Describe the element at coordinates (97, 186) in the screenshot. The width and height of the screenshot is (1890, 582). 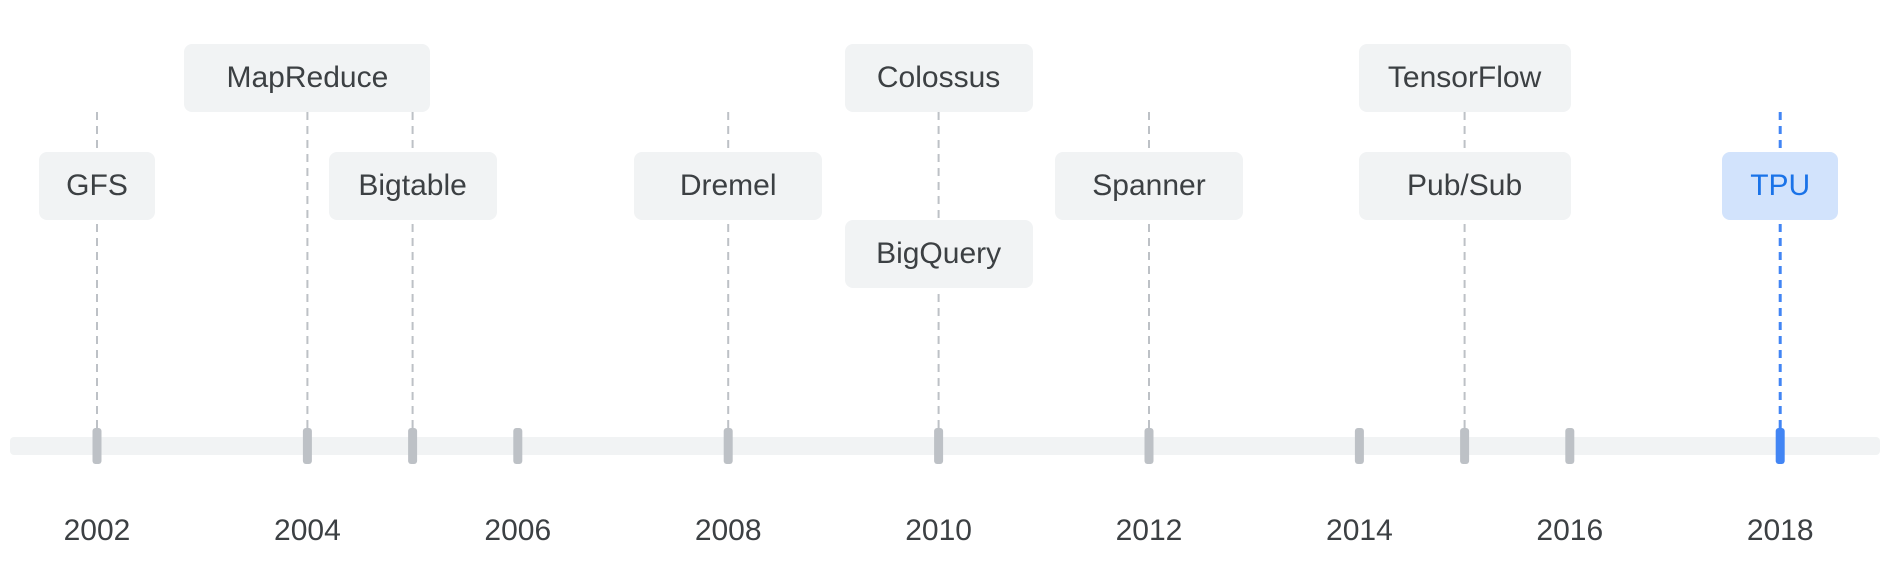
I see `event-label-gfs: GFS` at that location.